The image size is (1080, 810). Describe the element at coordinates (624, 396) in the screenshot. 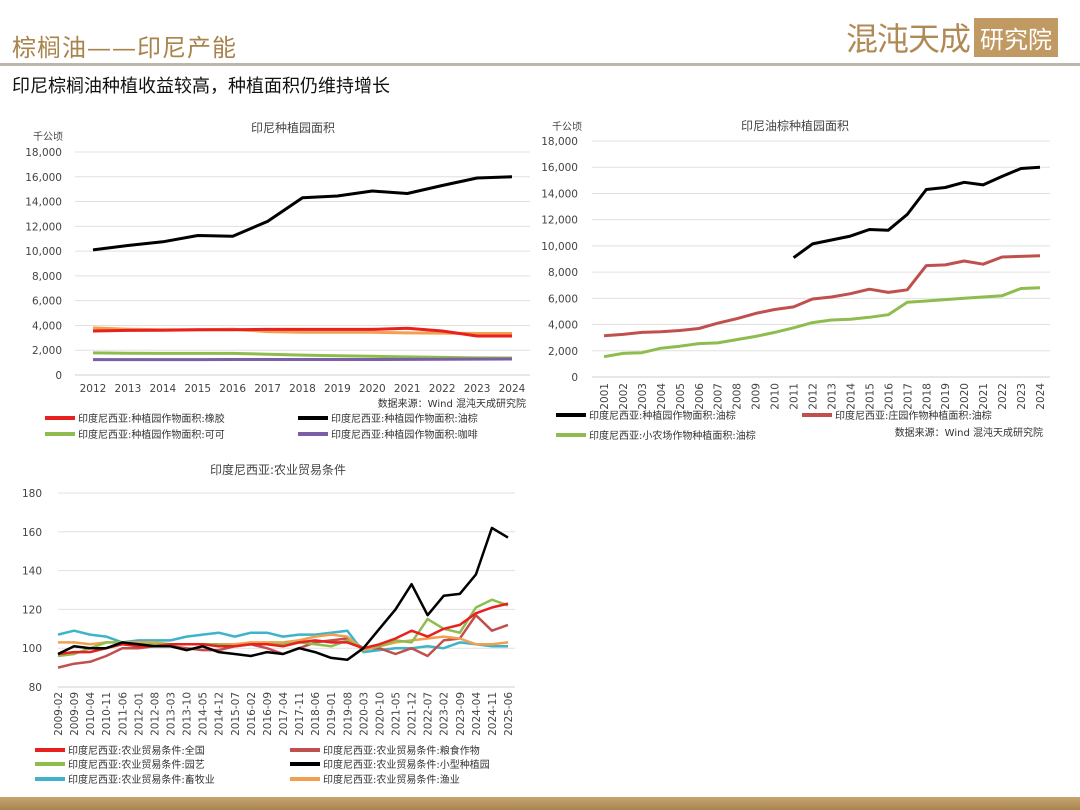

I see `x-tick-label: 2002` at that location.